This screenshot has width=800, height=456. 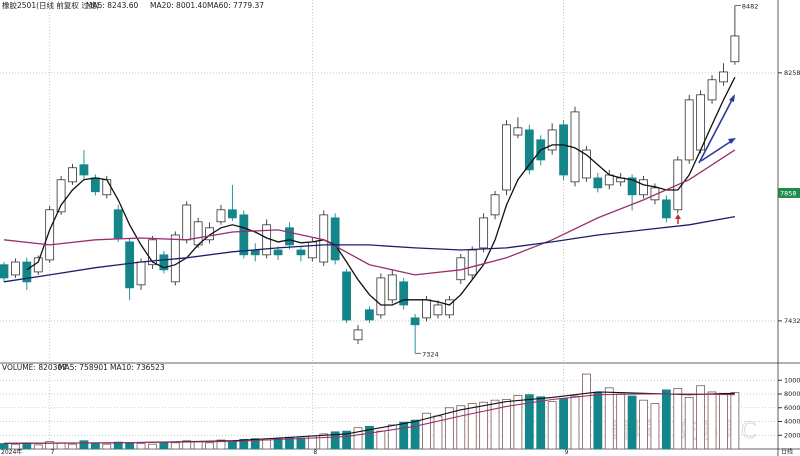 What do you see at coordinates (792, 321) in the screenshot?
I see `y-tick-label: 7432` at bounding box center [792, 321].